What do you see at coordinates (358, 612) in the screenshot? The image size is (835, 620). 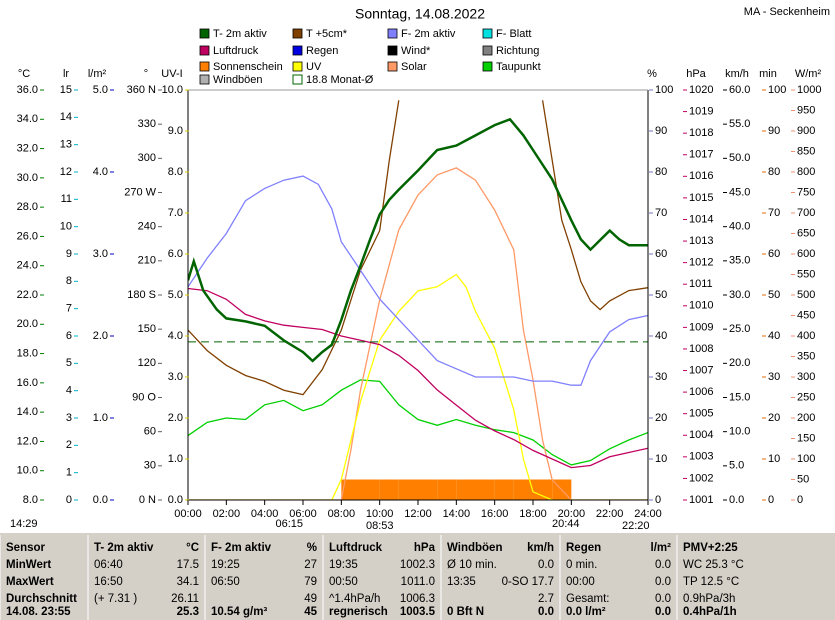 I see `table-cell: regnerisch` at bounding box center [358, 612].